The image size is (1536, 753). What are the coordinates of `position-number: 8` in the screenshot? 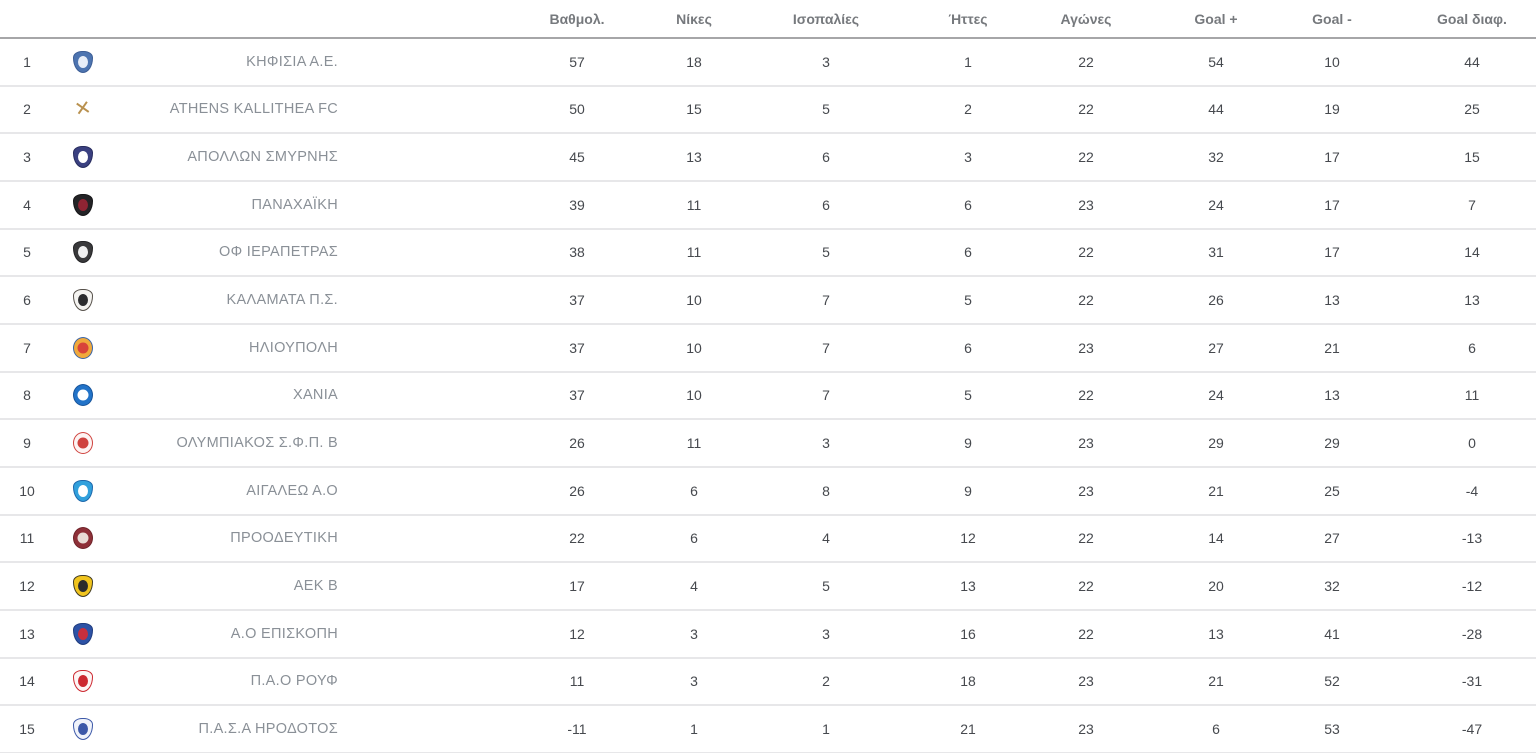 It's located at (27, 395).